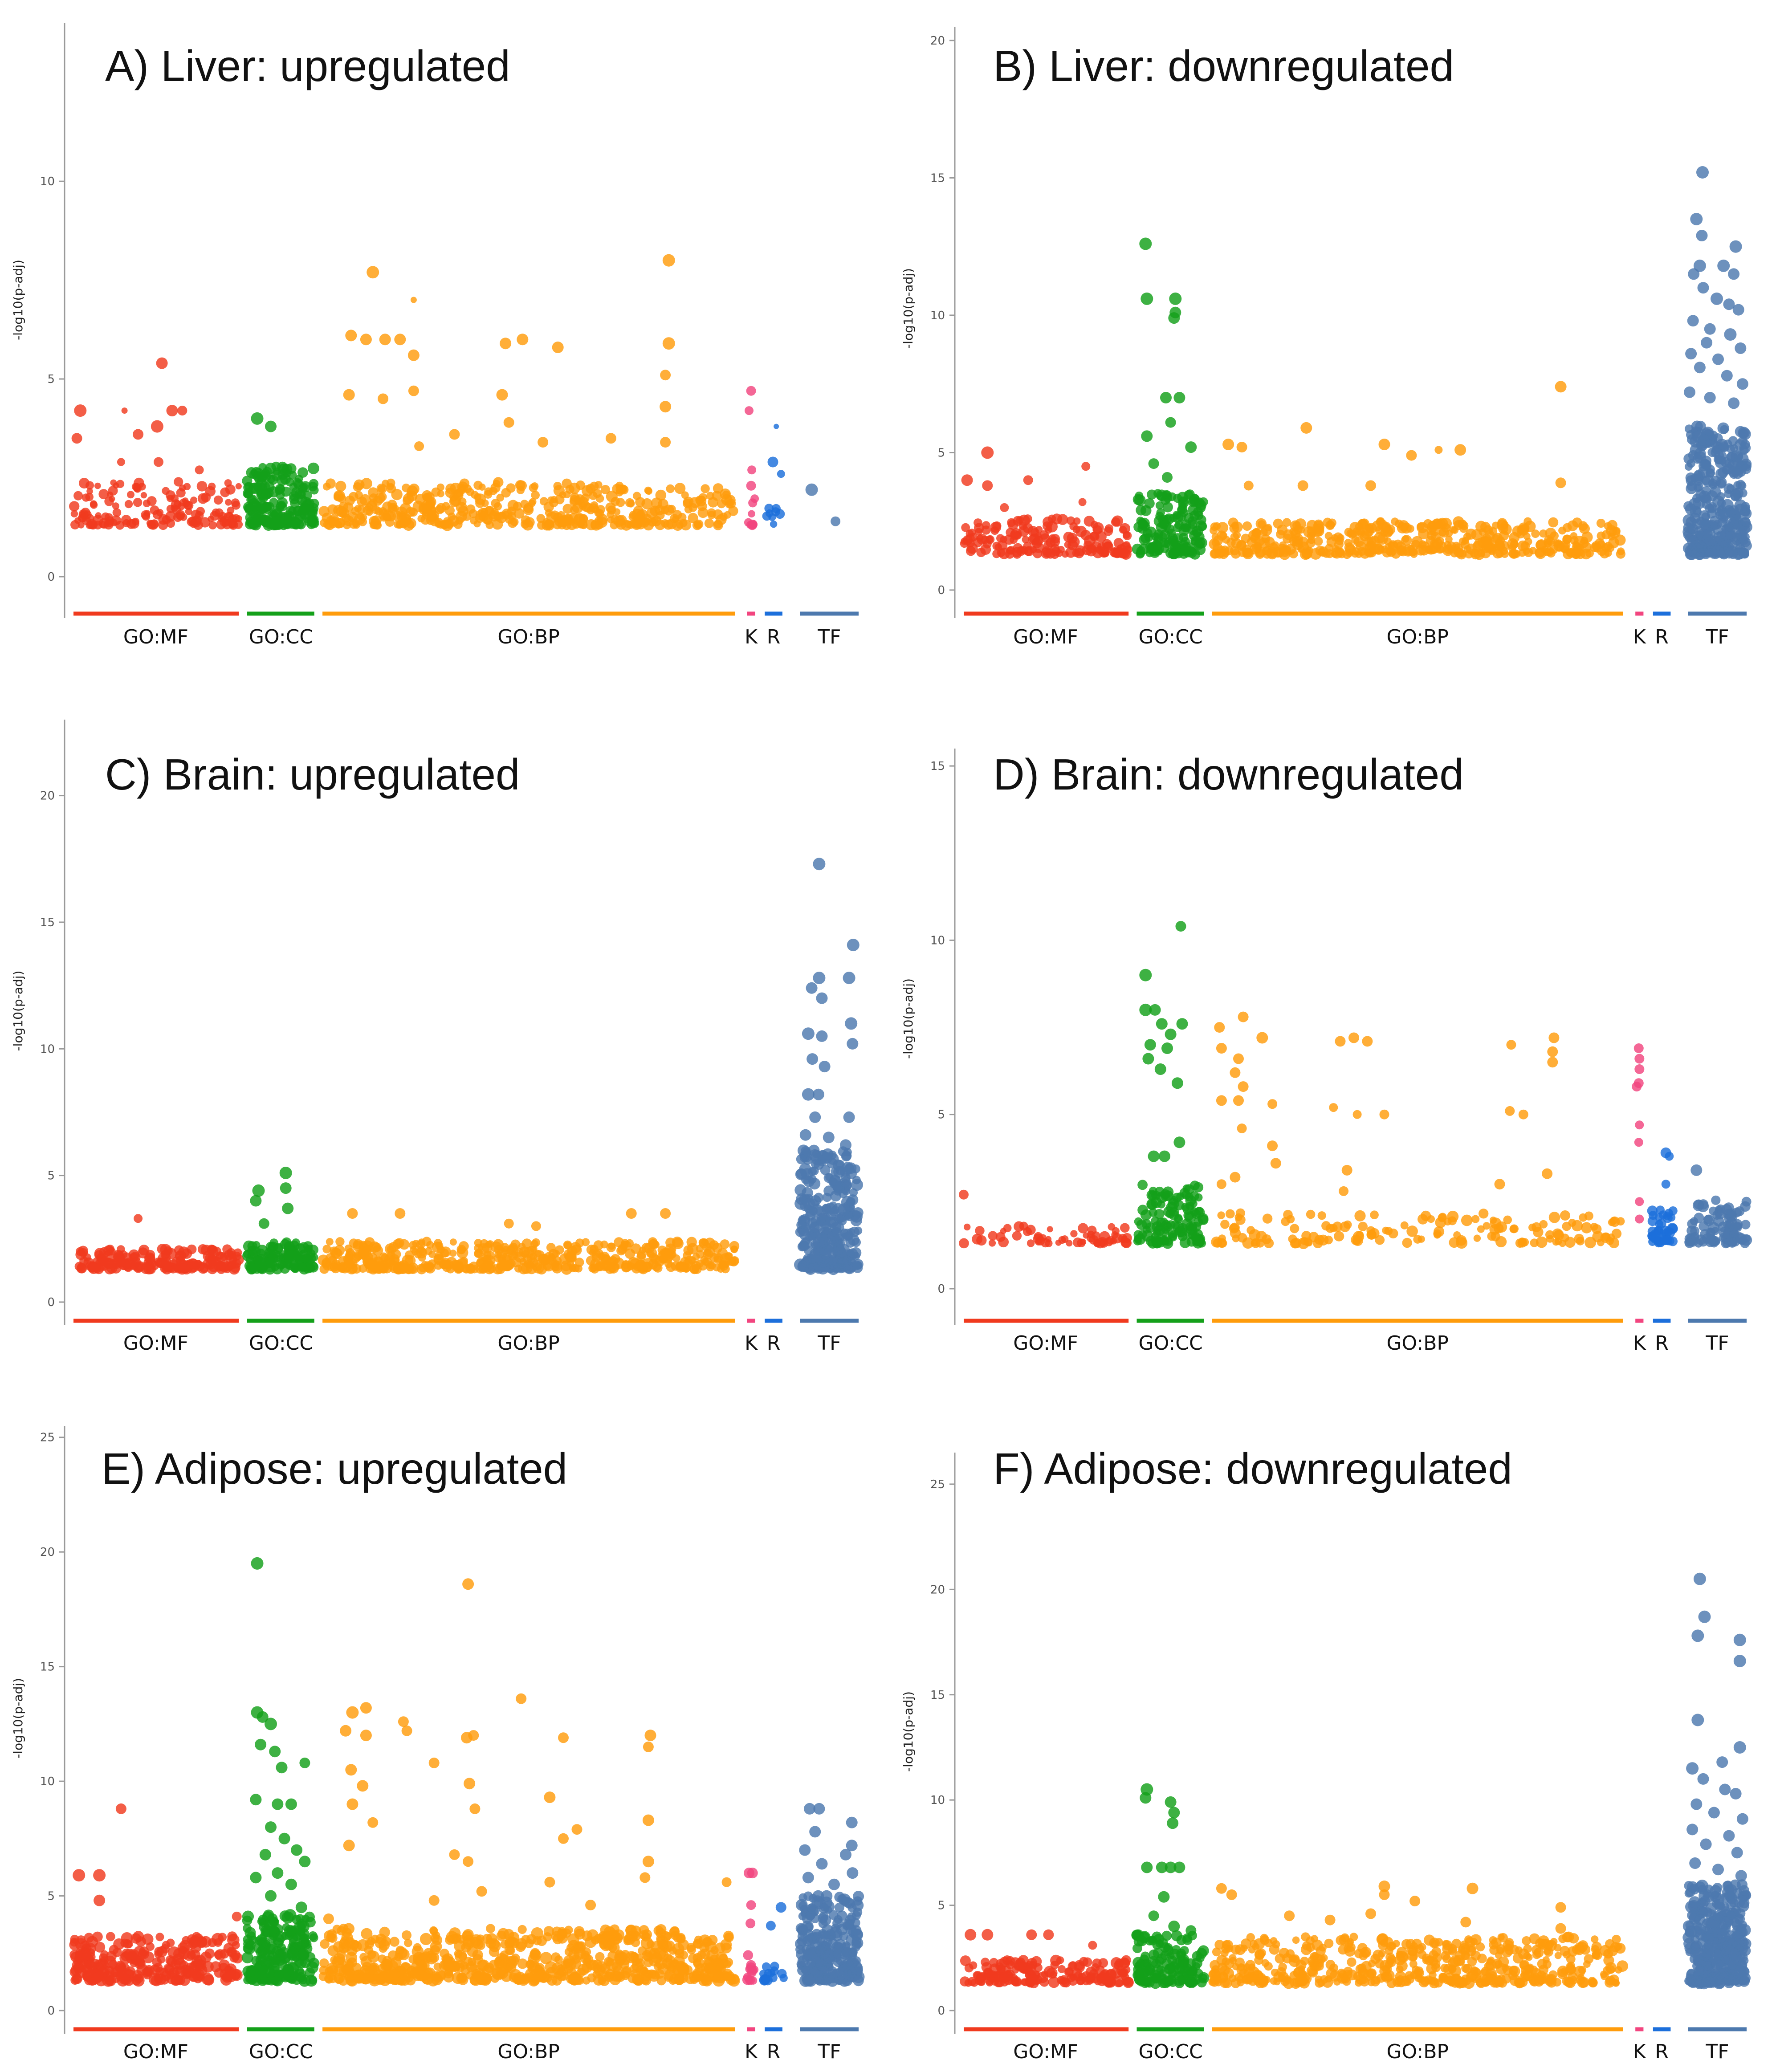 The height and width of the screenshot is (2072, 1776). I want to click on source-label: GO:BP, so click(528, 1344).